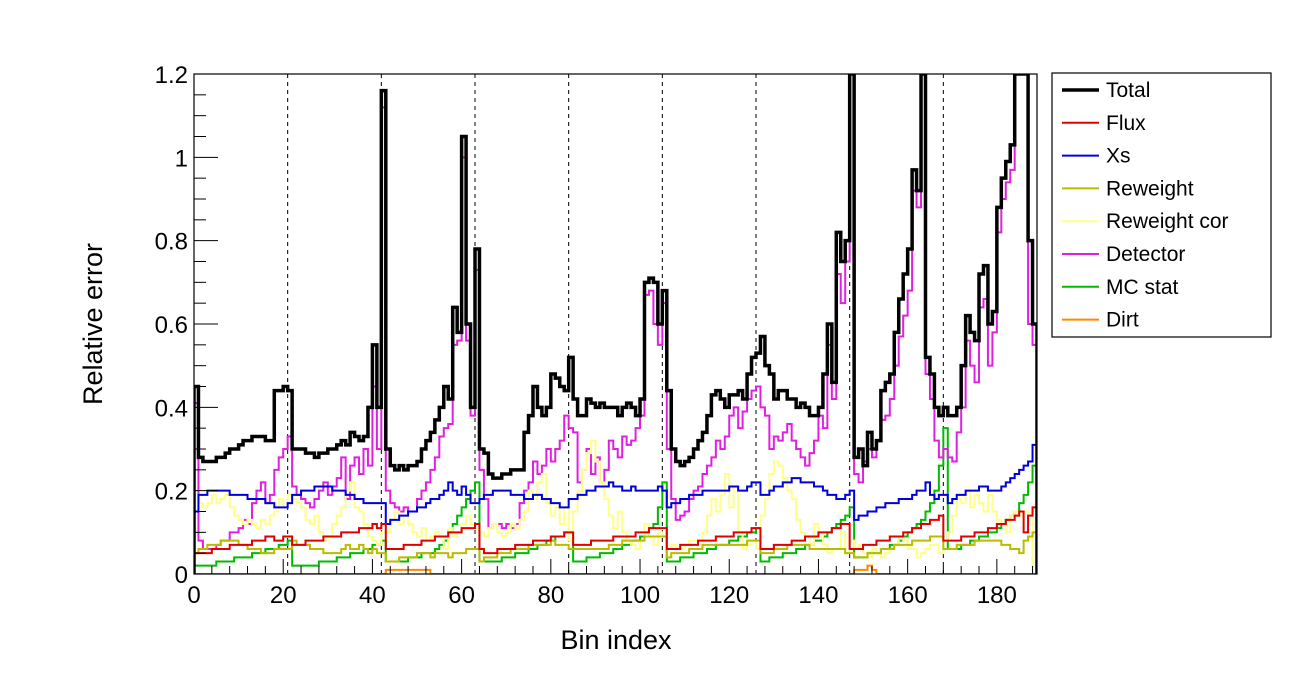  Describe the element at coordinates (171, 492) in the screenshot. I see `y-tick-label: 0.2` at that location.